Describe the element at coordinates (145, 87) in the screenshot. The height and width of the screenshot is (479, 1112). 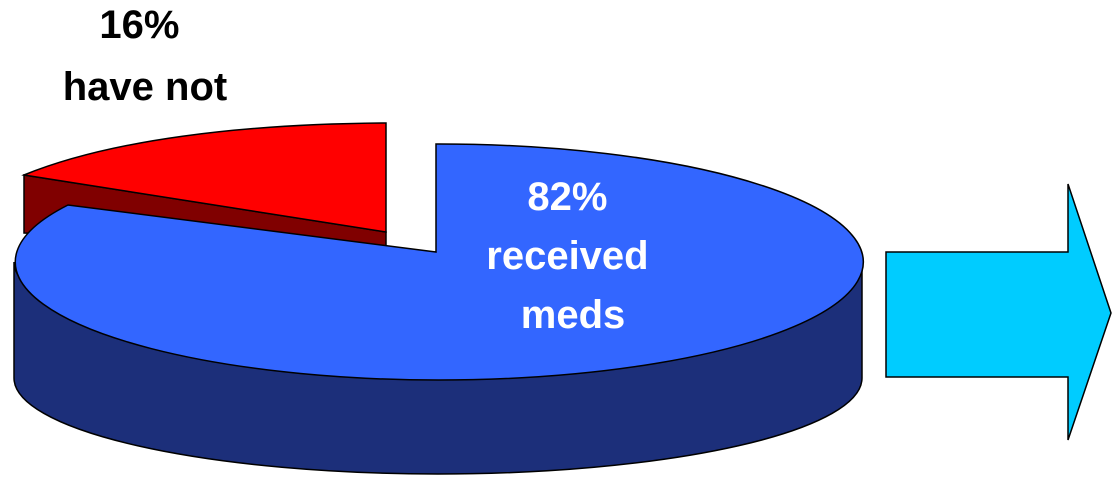
I see `label-have-not-line-2: have not` at that location.